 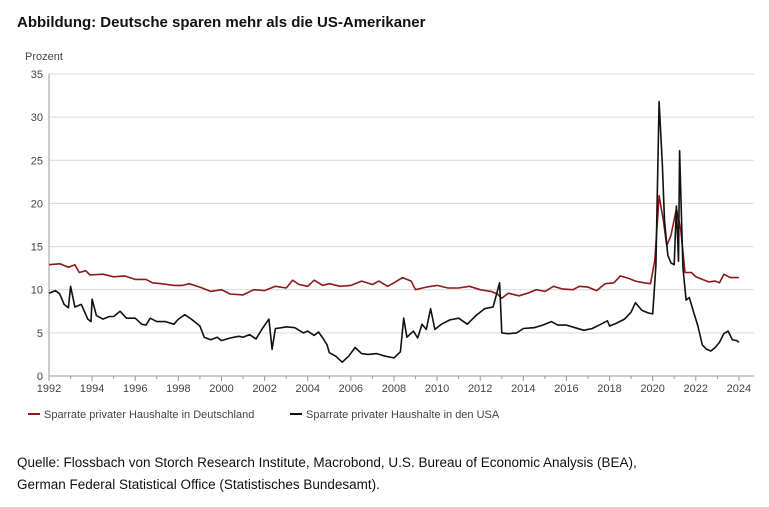 I want to click on legend-label-usa: Sparrate privater Haushalte in den USA, so click(x=403, y=415).